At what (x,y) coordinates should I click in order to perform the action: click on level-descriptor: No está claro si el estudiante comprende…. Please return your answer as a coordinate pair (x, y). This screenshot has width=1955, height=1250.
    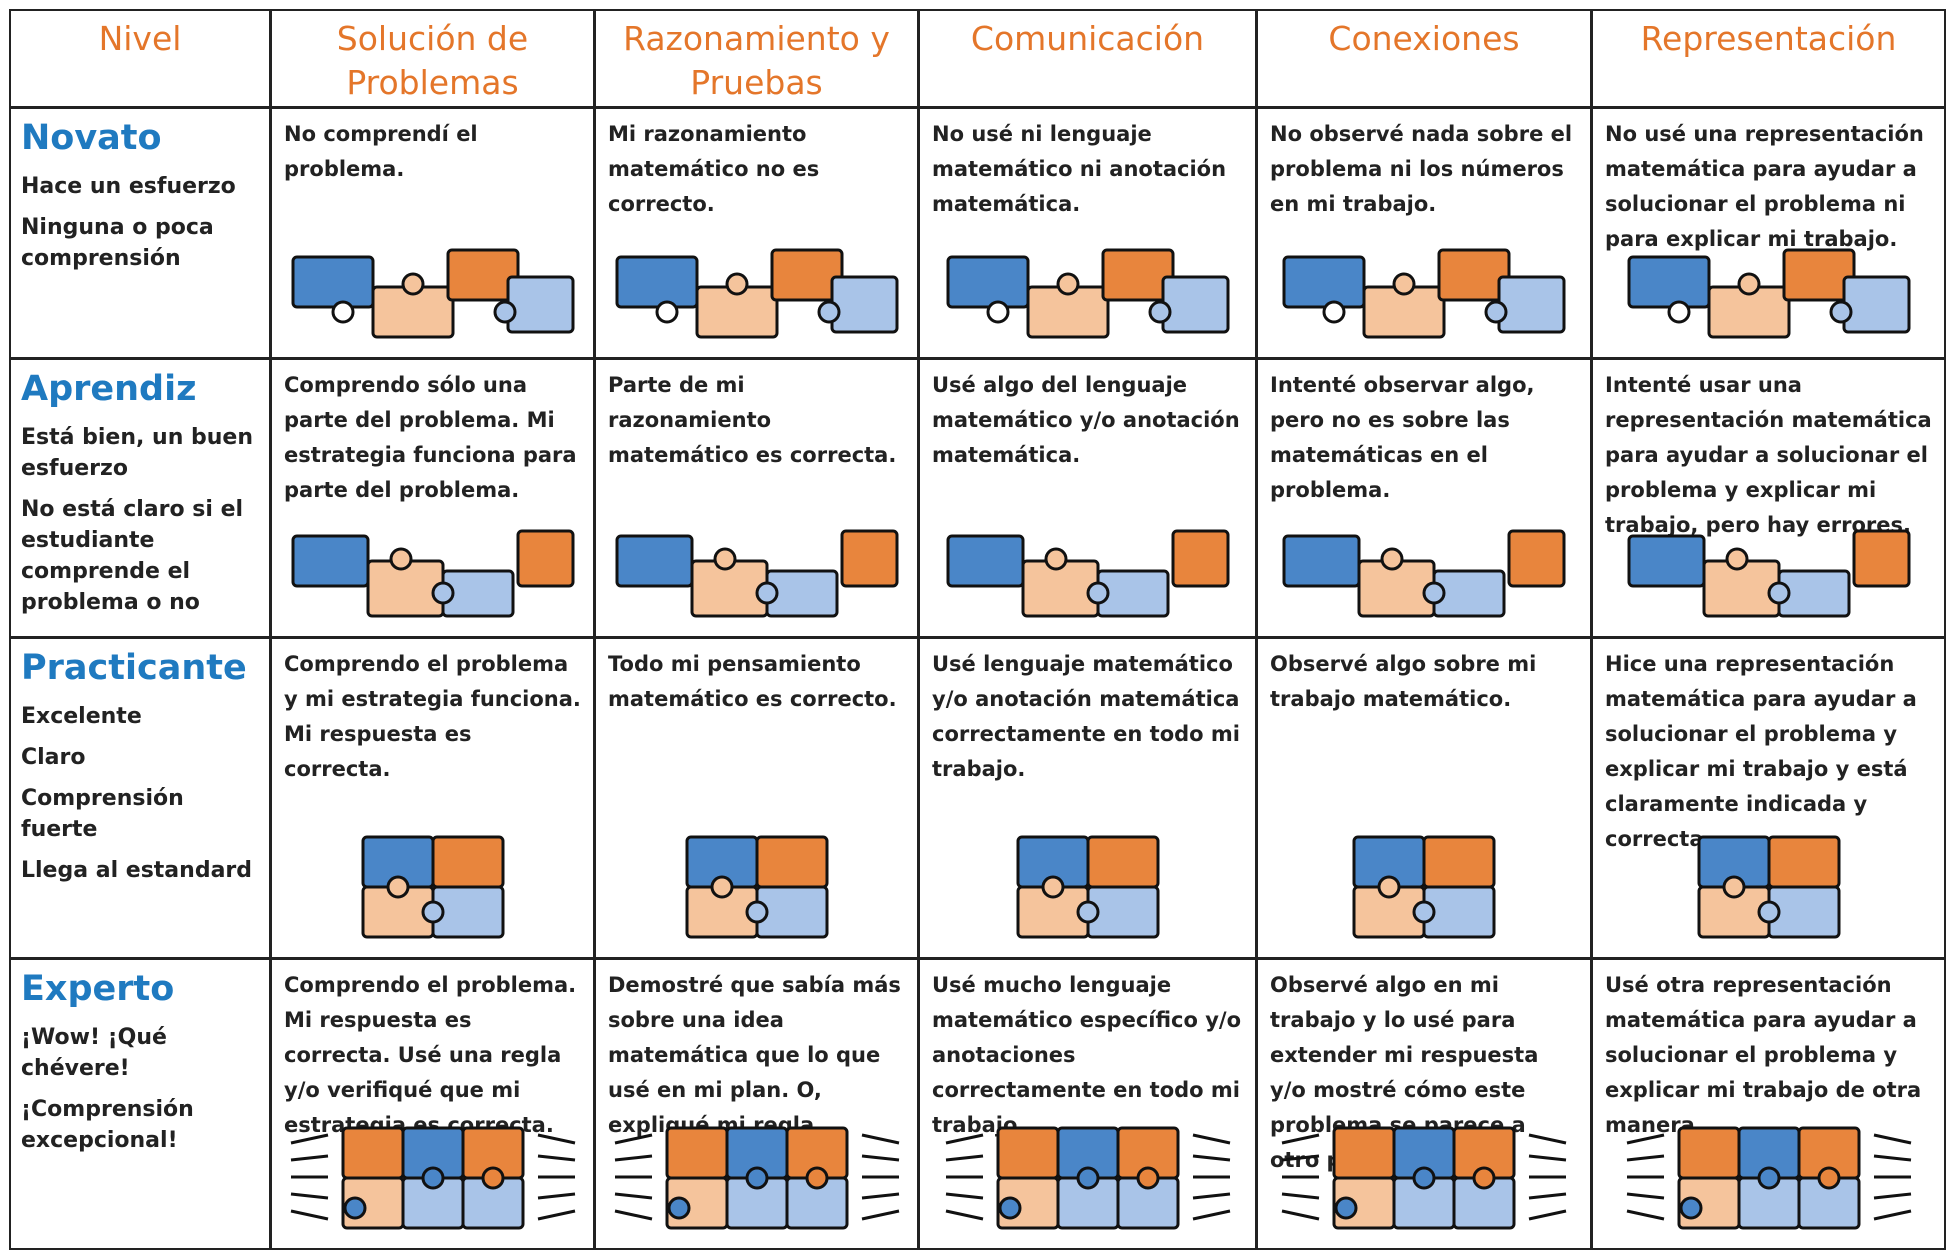
    Looking at the image, I should click on (132, 556).